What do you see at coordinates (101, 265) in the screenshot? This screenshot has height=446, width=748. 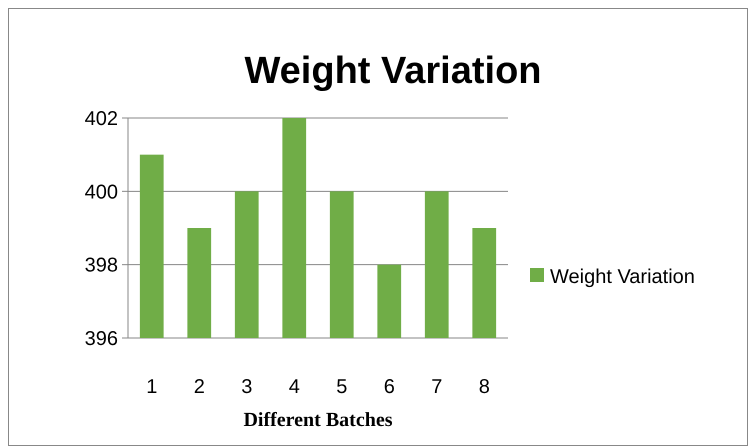 I see `y-tick-label: 398` at bounding box center [101, 265].